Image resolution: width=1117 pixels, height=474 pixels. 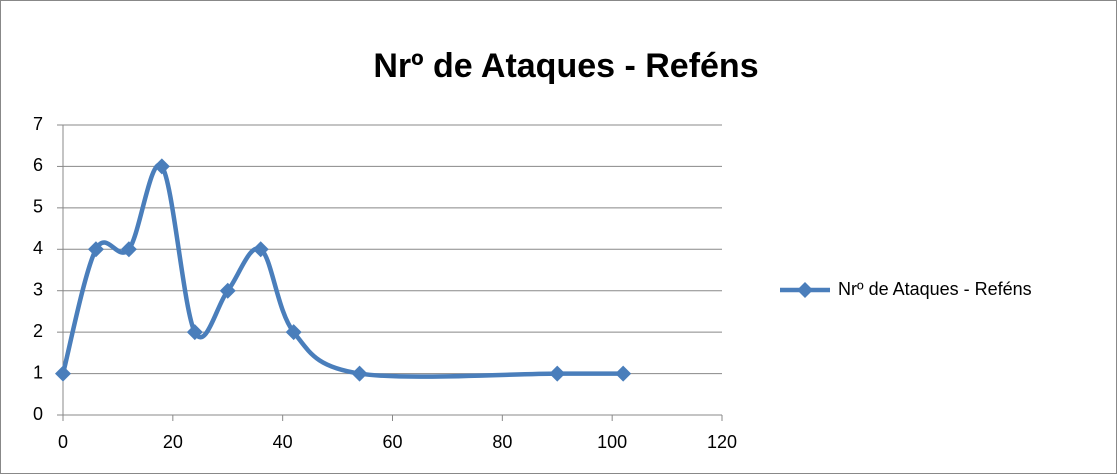 What do you see at coordinates (63, 442) in the screenshot?
I see `x-tick-label: 0` at bounding box center [63, 442].